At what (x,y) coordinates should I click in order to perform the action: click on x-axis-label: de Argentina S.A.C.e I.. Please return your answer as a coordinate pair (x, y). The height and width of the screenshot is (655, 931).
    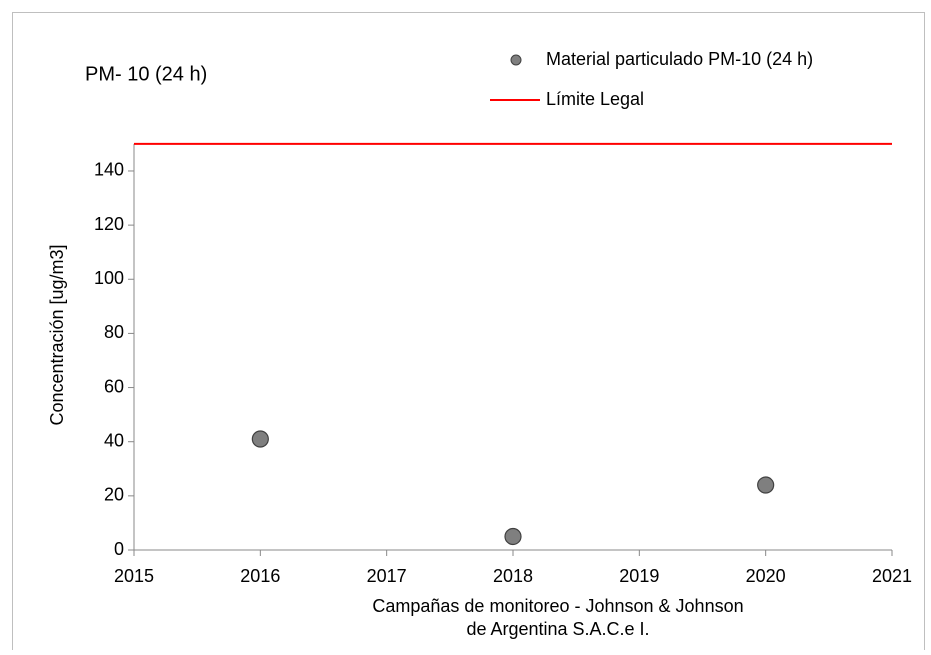
    Looking at the image, I should click on (557, 629).